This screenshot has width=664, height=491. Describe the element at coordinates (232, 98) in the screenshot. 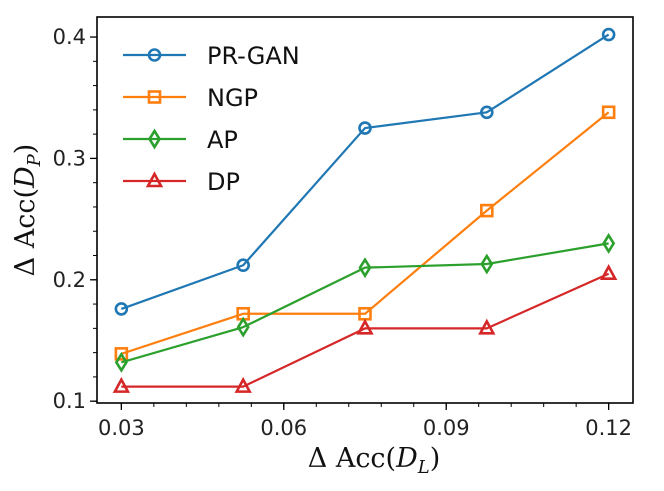

I see `legend-label-ngp: NGP` at that location.